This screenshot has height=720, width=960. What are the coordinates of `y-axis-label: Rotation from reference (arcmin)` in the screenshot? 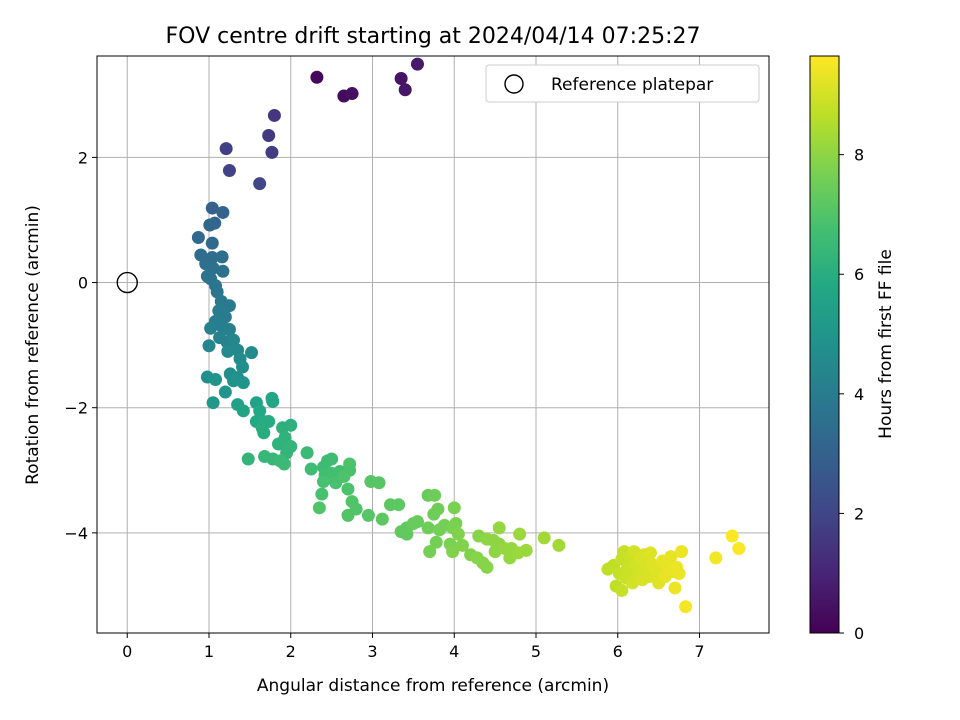 It's located at (33, 345).